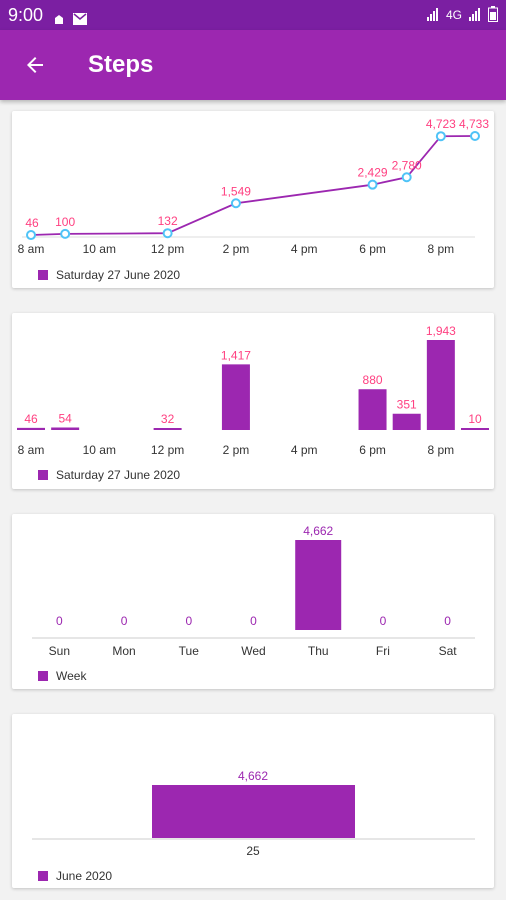 The image size is (506, 900). What do you see at coordinates (121, 64) in the screenshot?
I see `page-title: Steps` at bounding box center [121, 64].